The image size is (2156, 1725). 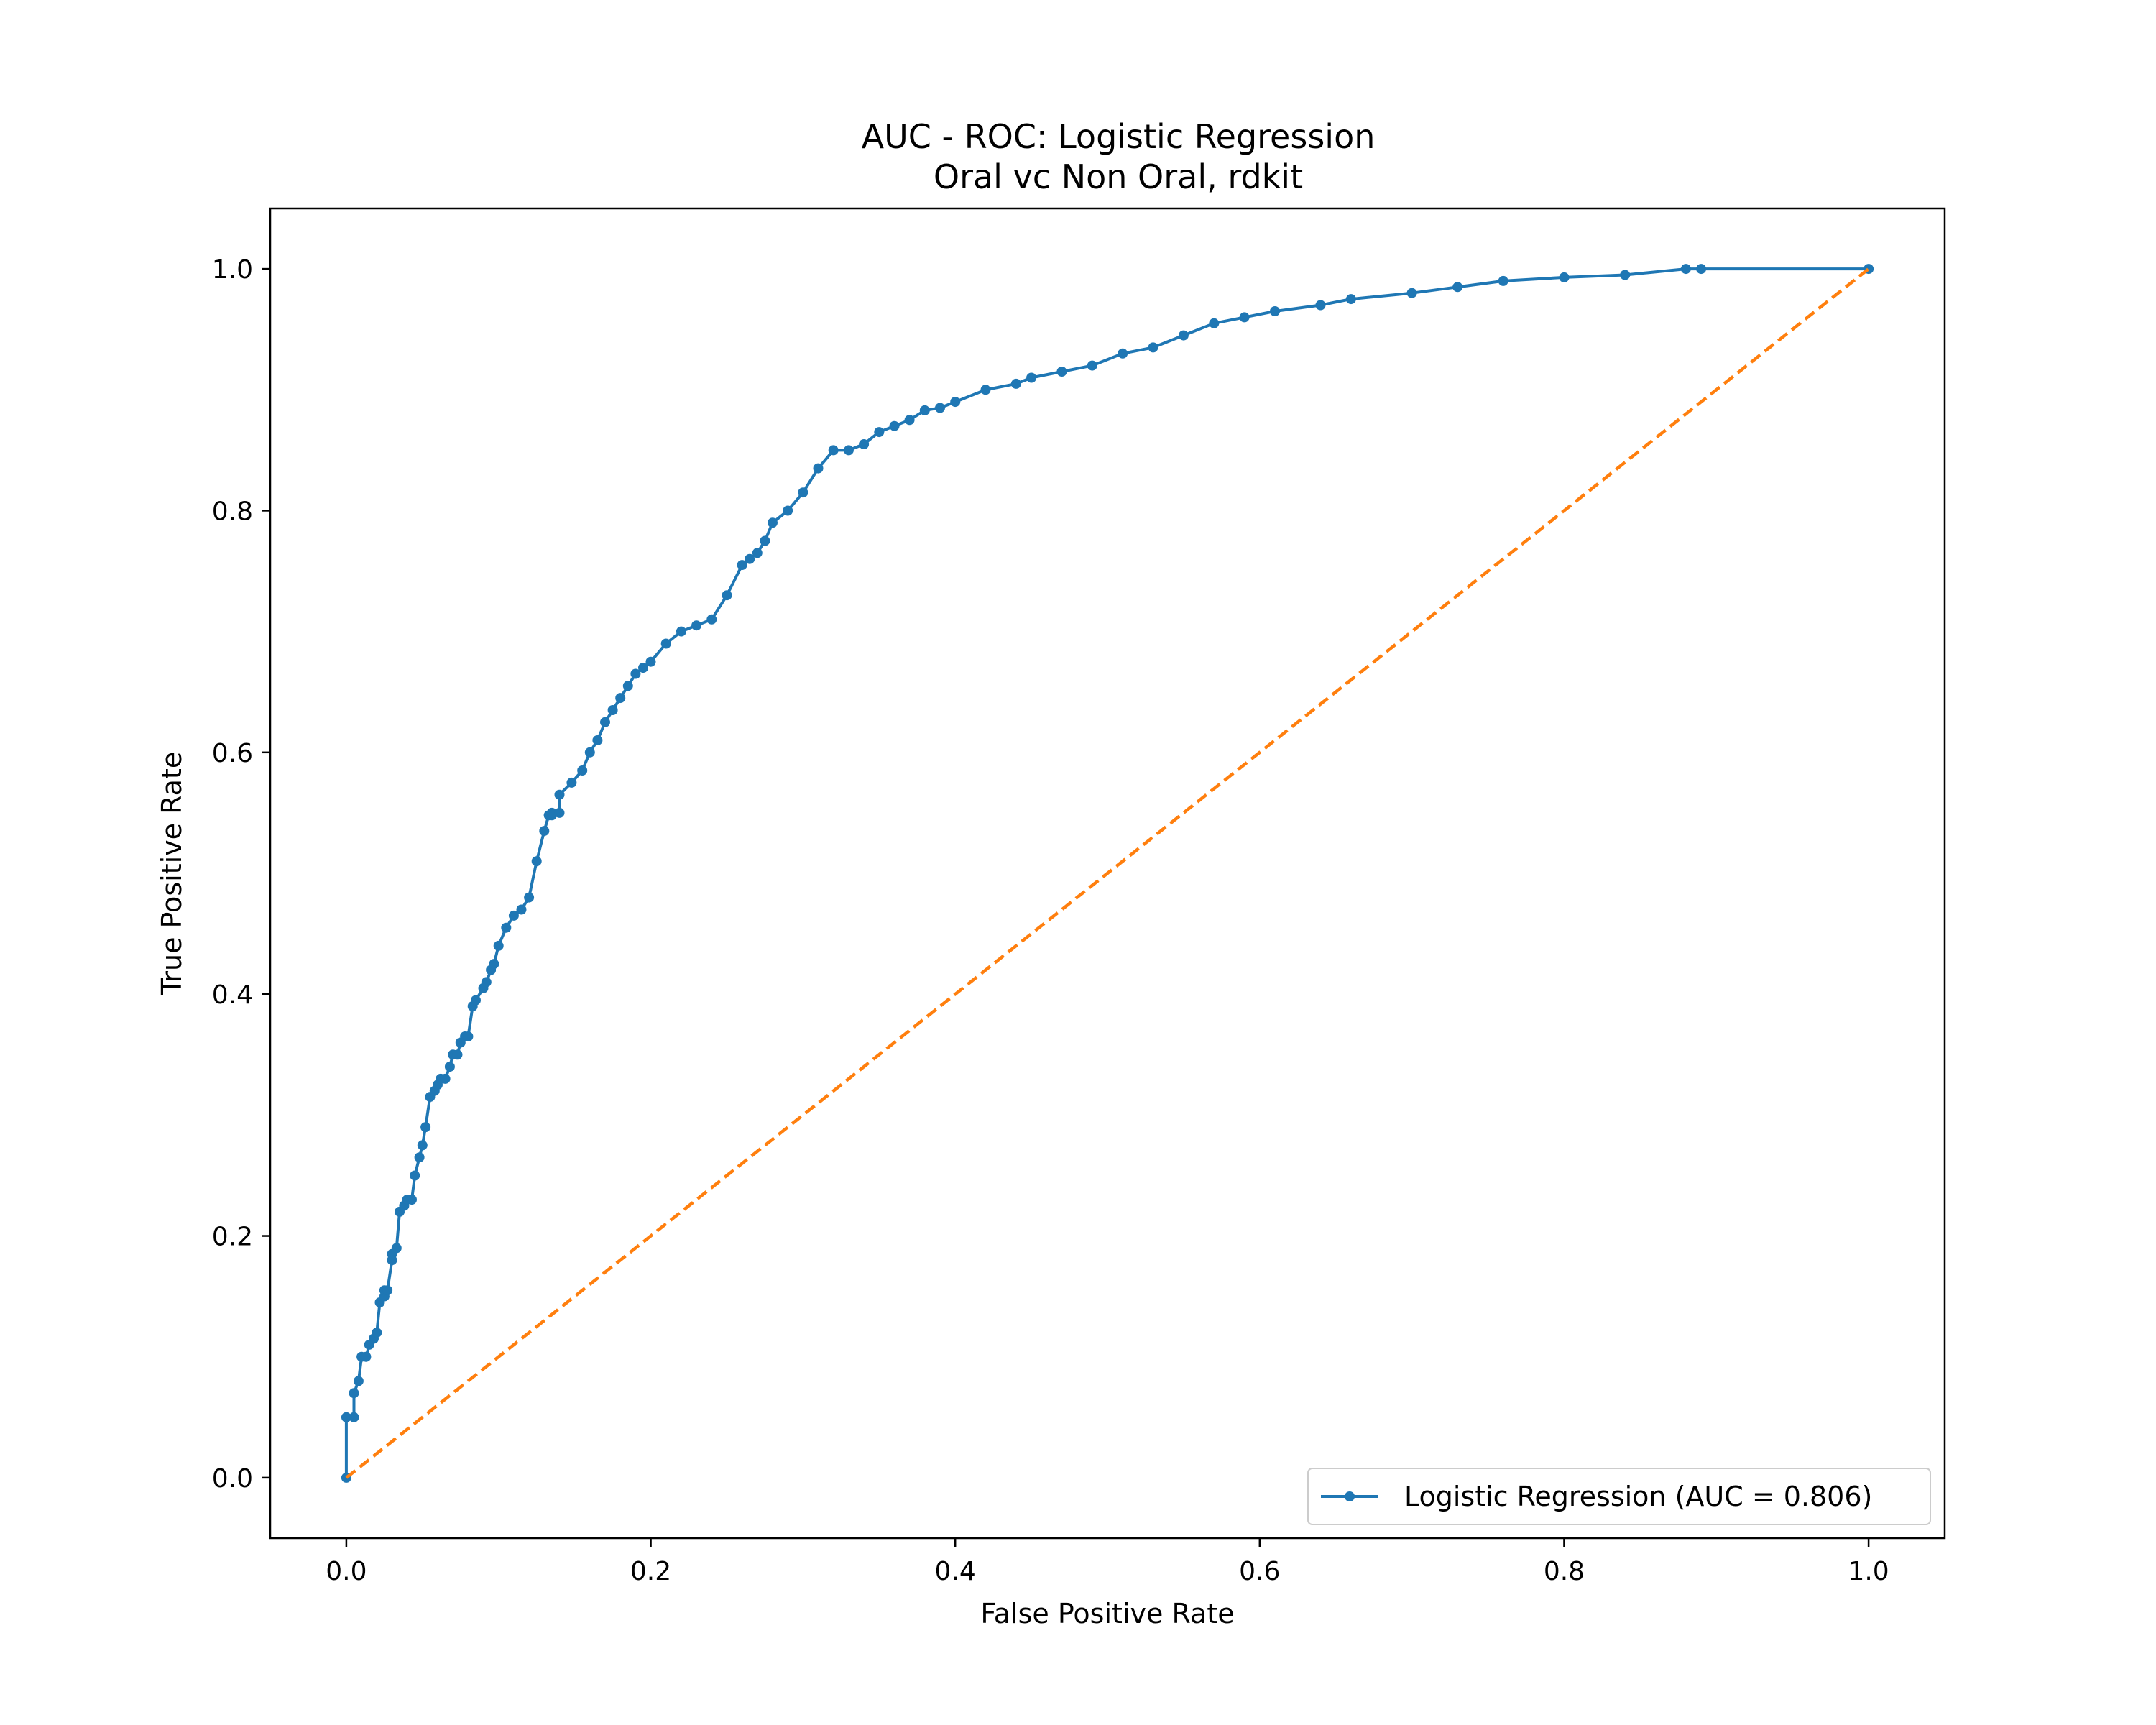 What do you see at coordinates (1869, 1571) in the screenshot?
I see `x-tick-label: 1.0` at bounding box center [1869, 1571].